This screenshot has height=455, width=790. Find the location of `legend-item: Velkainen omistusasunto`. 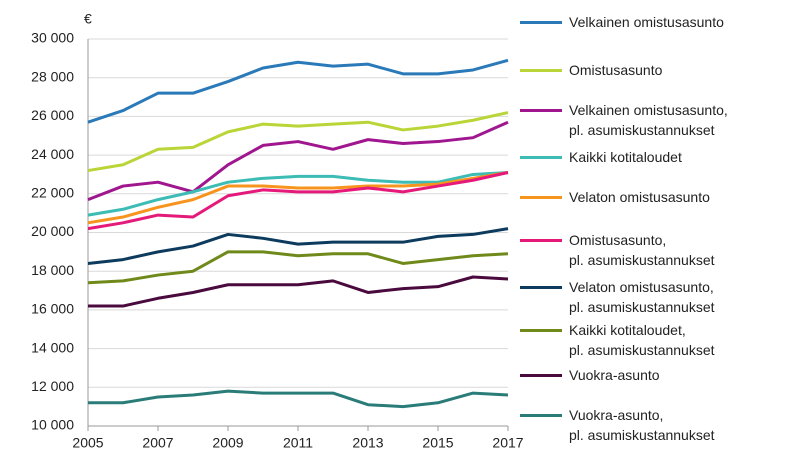

legend-item: Velkainen omistusasunto is located at coordinates (622, 22).